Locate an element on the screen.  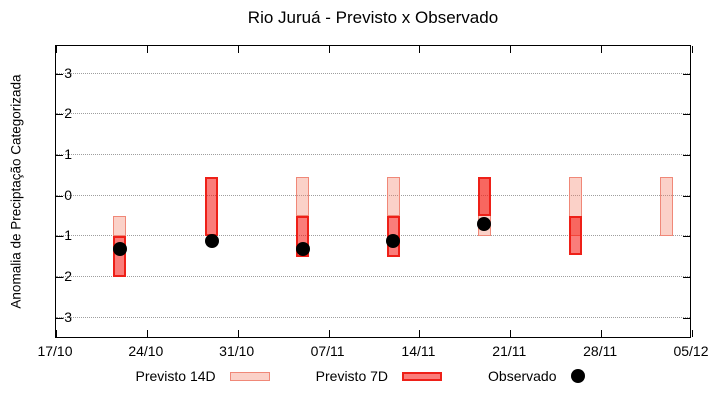
y-tick-label: -1 is located at coordinates (65, 235).